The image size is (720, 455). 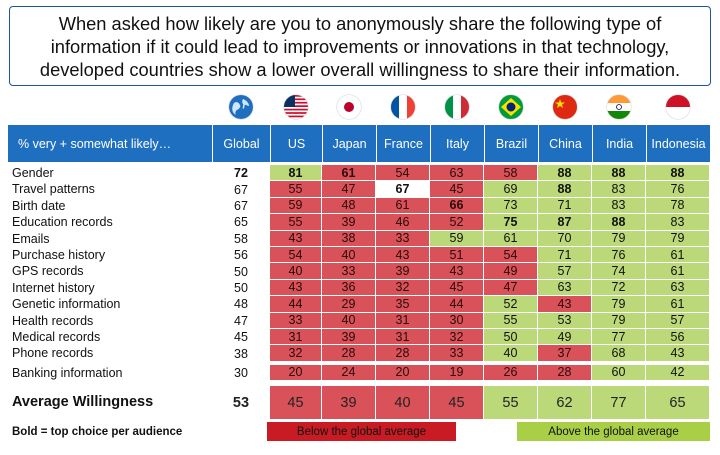 What do you see at coordinates (678, 402) in the screenshot?
I see `average-cell: 65` at bounding box center [678, 402].